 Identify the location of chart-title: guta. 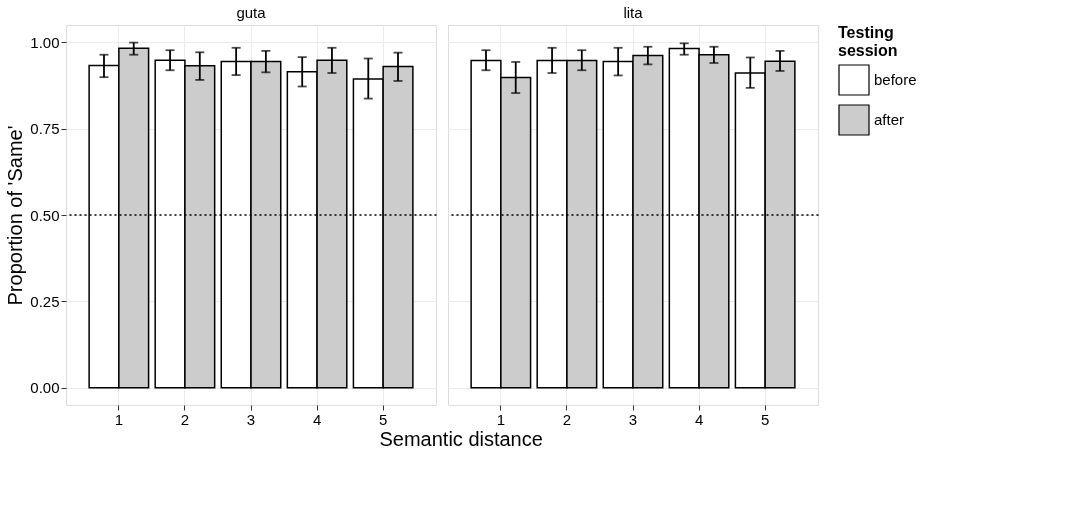
(251, 12).